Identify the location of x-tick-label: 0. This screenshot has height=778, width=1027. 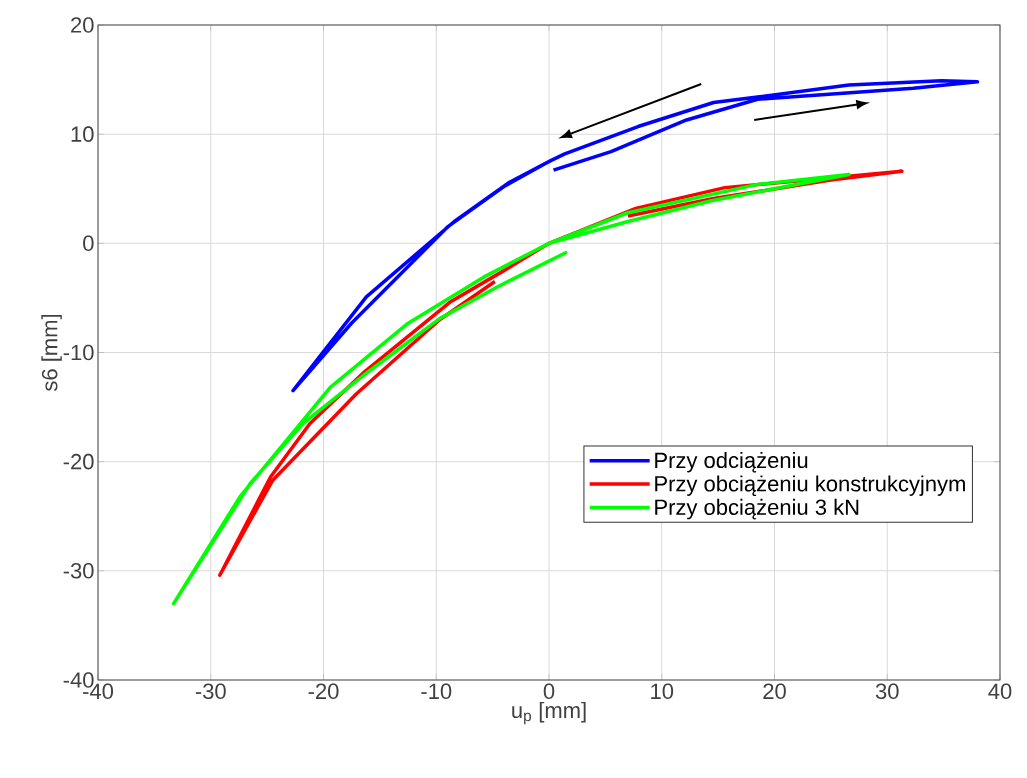
(549, 691).